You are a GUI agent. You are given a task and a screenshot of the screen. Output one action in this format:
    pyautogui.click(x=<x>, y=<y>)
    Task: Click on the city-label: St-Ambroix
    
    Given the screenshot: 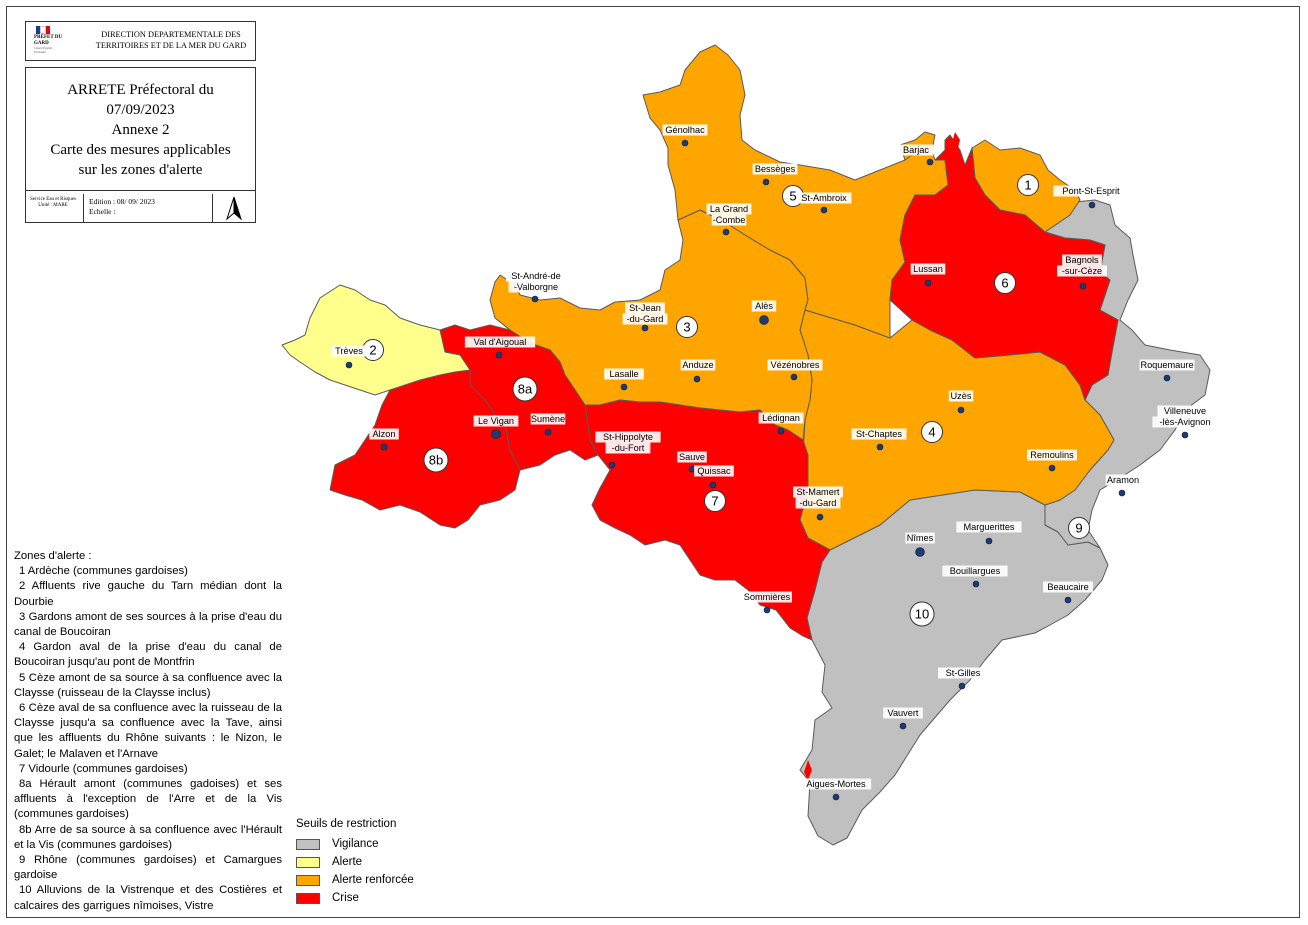 What is the action you would take?
    pyautogui.click(x=824, y=198)
    